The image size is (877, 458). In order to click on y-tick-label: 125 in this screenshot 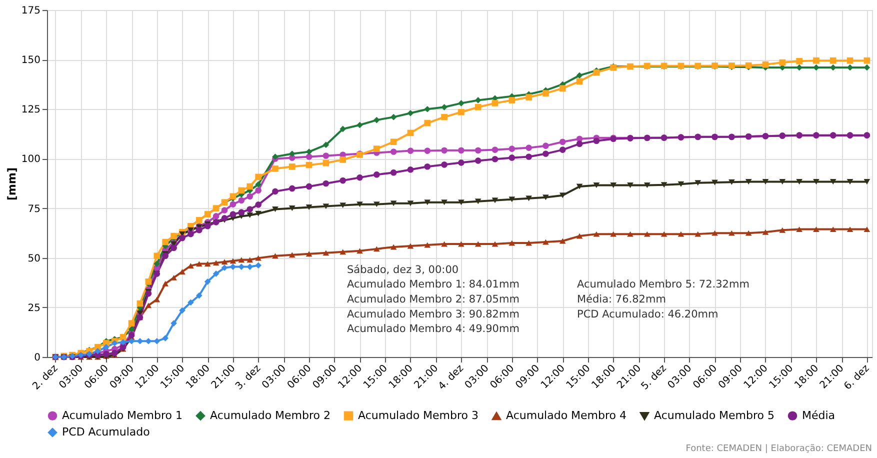, I will do `click(30, 110)`.